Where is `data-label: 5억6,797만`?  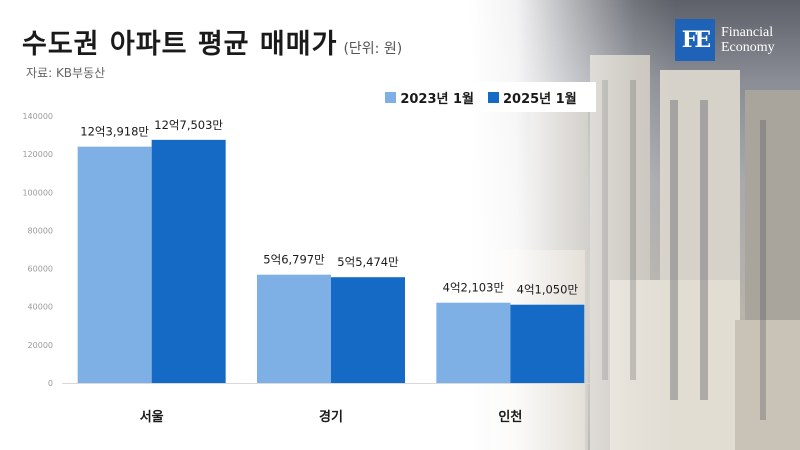 data-label: 5억6,797만 is located at coordinates (294, 260).